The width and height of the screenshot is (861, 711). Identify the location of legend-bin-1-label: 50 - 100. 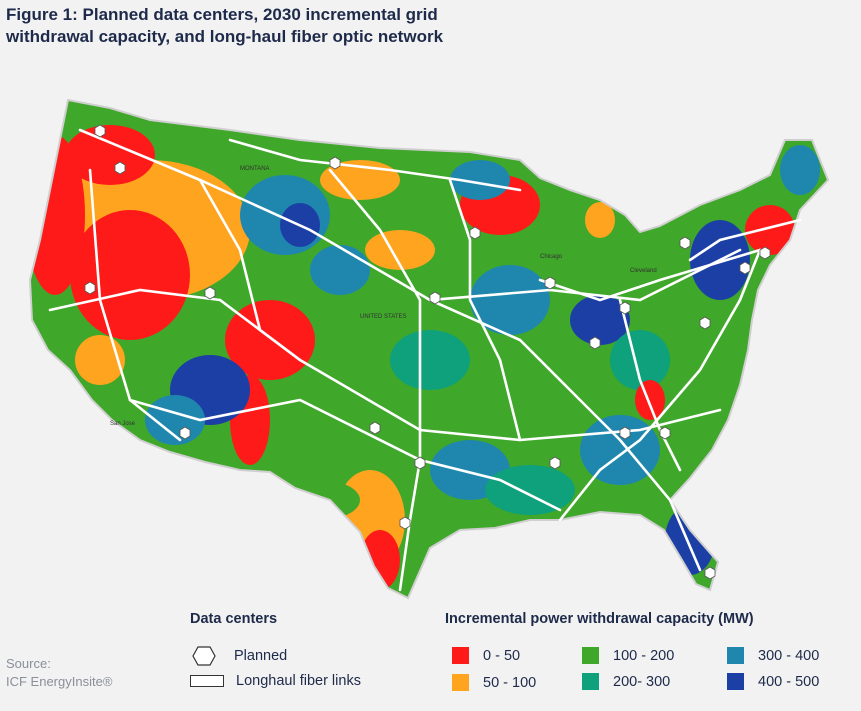
(510, 682).